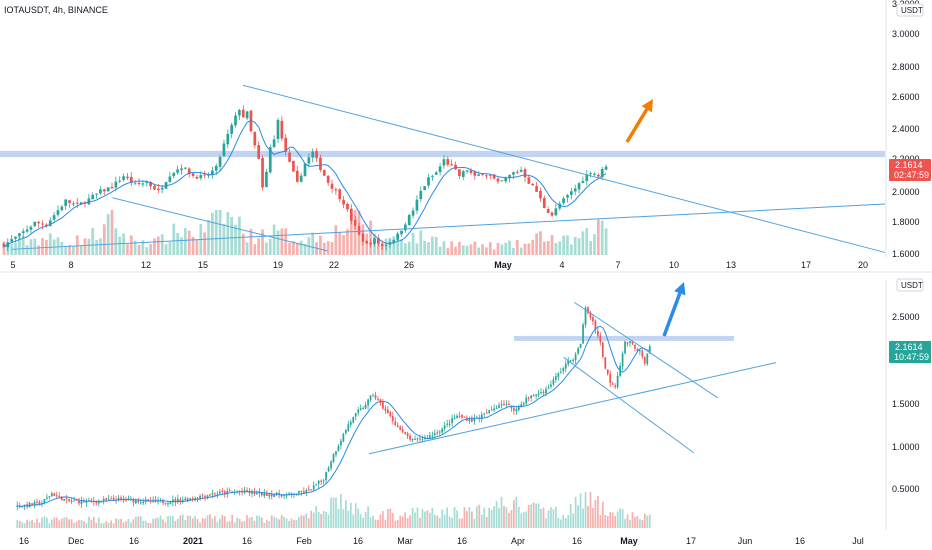 The image size is (932, 550). What do you see at coordinates (906, 222) in the screenshot?
I see `price-tick-label: 1.8000` at bounding box center [906, 222].